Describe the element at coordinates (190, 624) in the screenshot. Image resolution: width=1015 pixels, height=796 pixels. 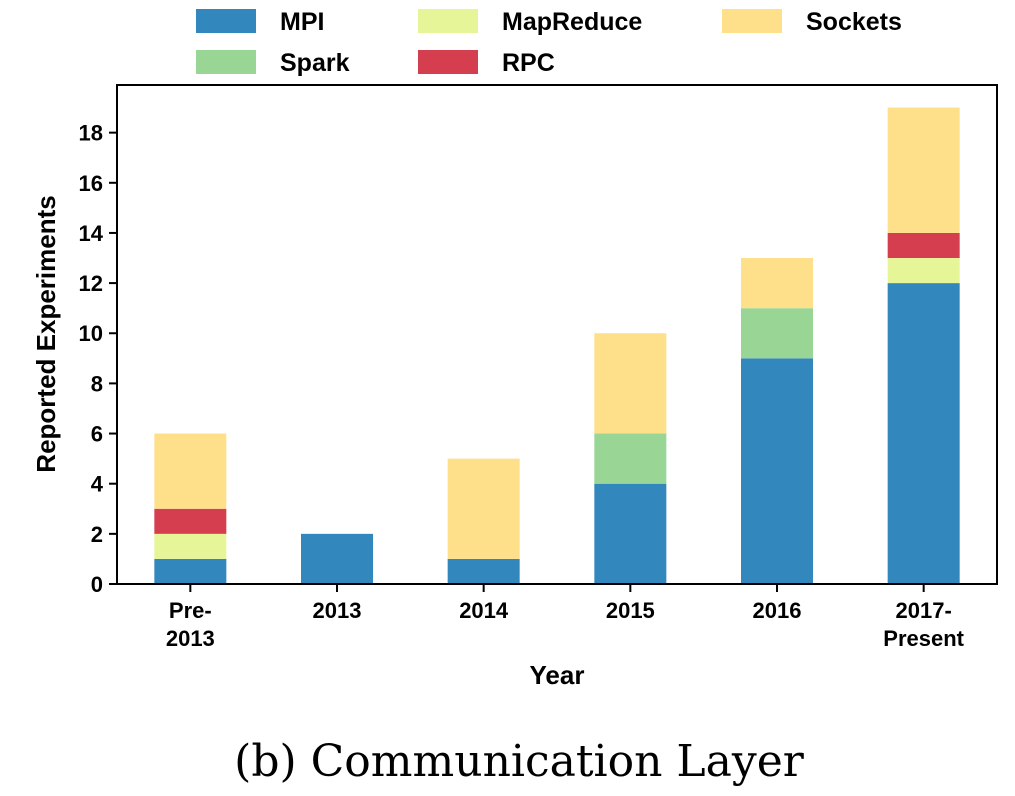
I see `x-tick-label-0: Pre-2013` at that location.